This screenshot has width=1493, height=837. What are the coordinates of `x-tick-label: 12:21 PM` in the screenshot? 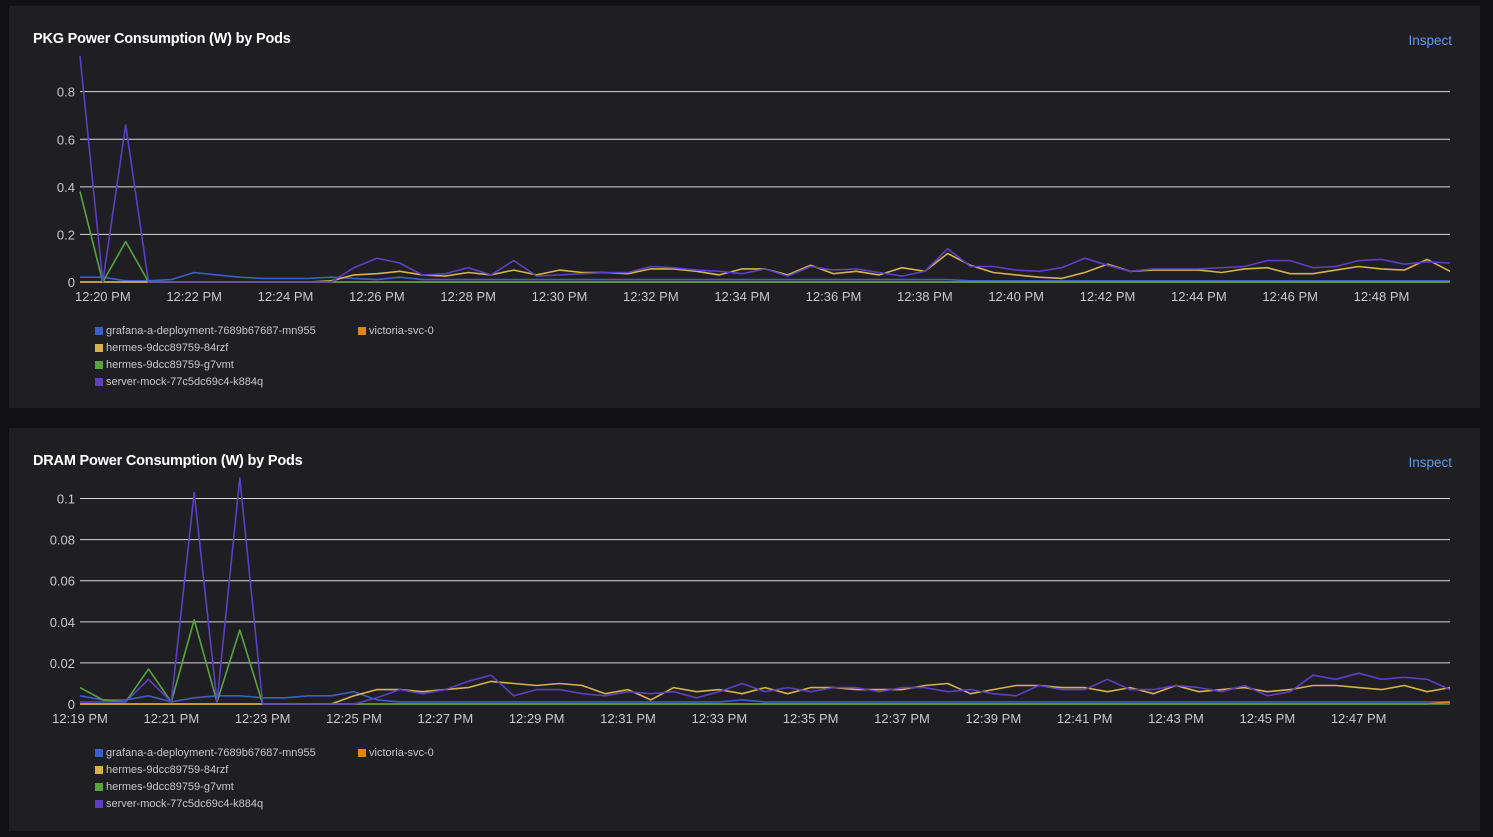 It's located at (172, 718).